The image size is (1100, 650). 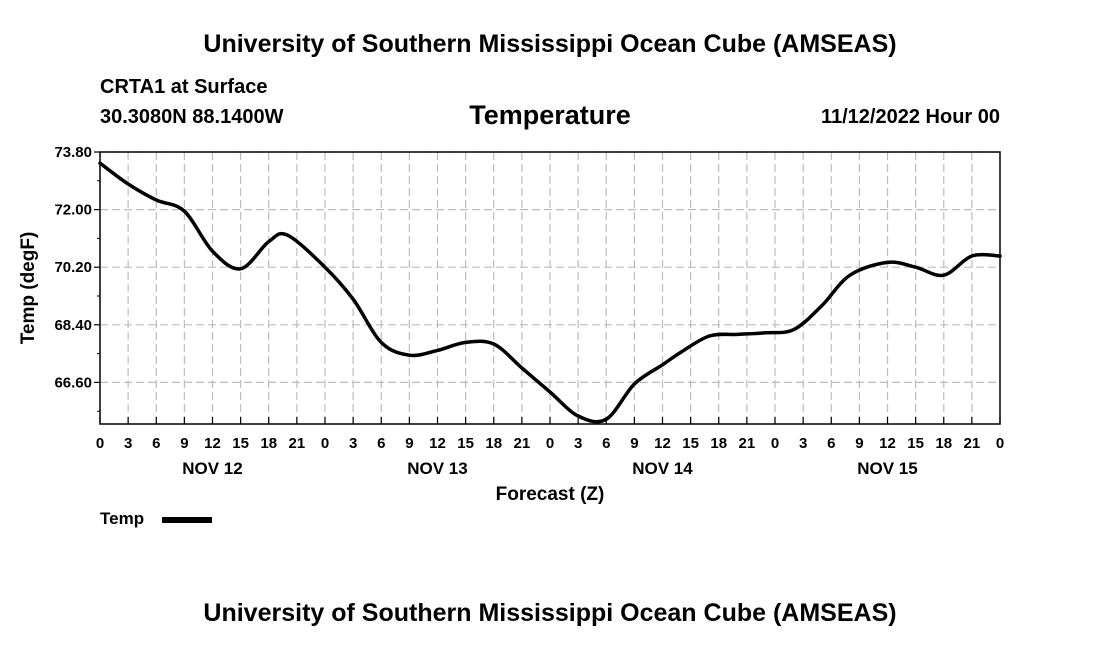 I want to click on forecast-datetime: 11/12/2022 Hour 00, so click(x=910, y=117).